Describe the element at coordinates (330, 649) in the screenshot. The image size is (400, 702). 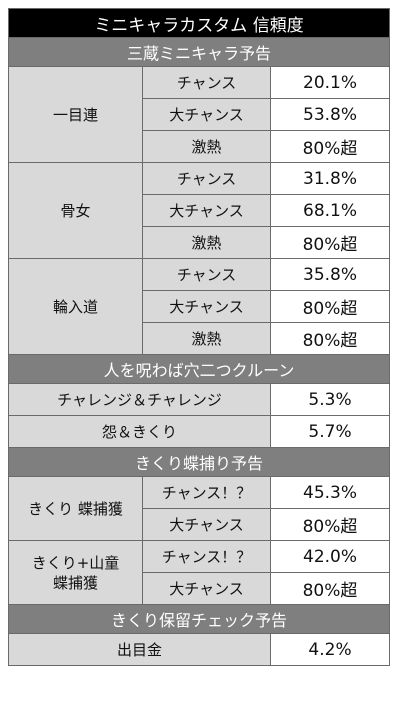
I see `row-value: 4.2%` at that location.